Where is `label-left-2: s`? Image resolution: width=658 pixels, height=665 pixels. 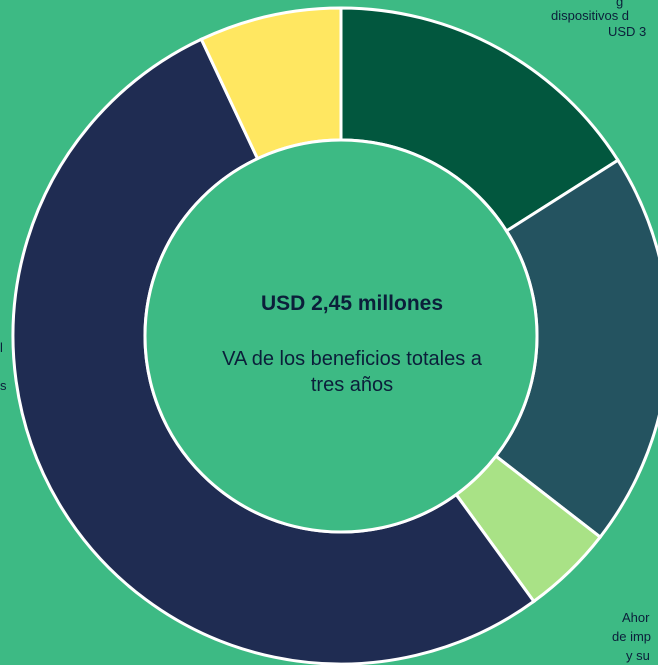 label-left-2: s is located at coordinates (3, 385).